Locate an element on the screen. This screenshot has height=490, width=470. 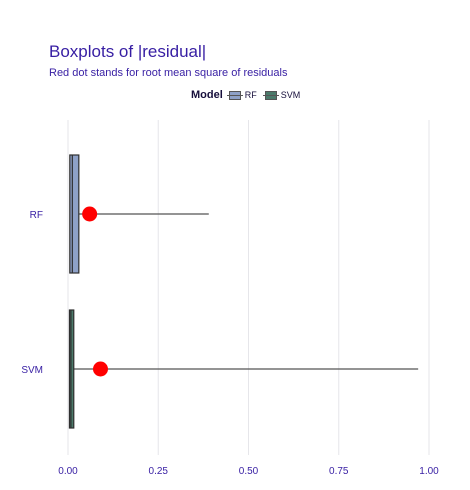
legend-label-rf: RF is located at coordinates (250, 95).